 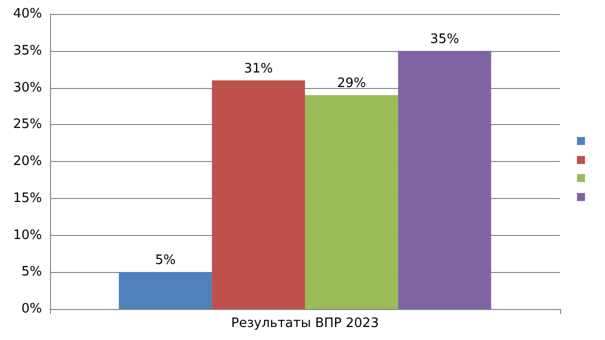 I want to click on y-tick-label: 40%, so click(x=27, y=14).